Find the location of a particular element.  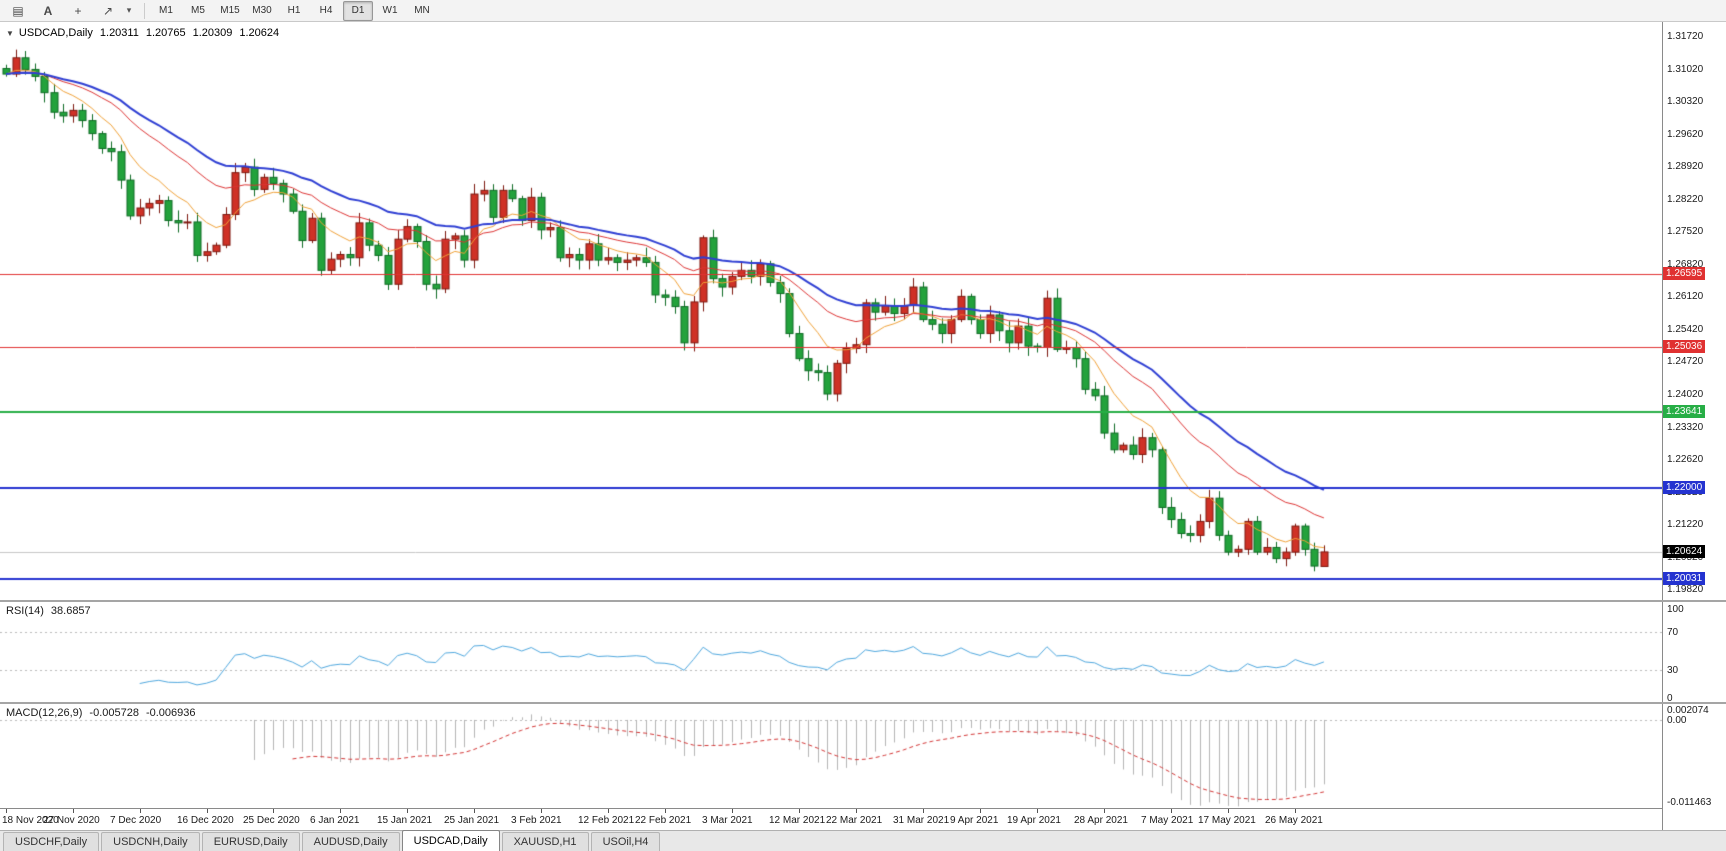

price-axis-label: 1.22620 is located at coordinates (1685, 460).